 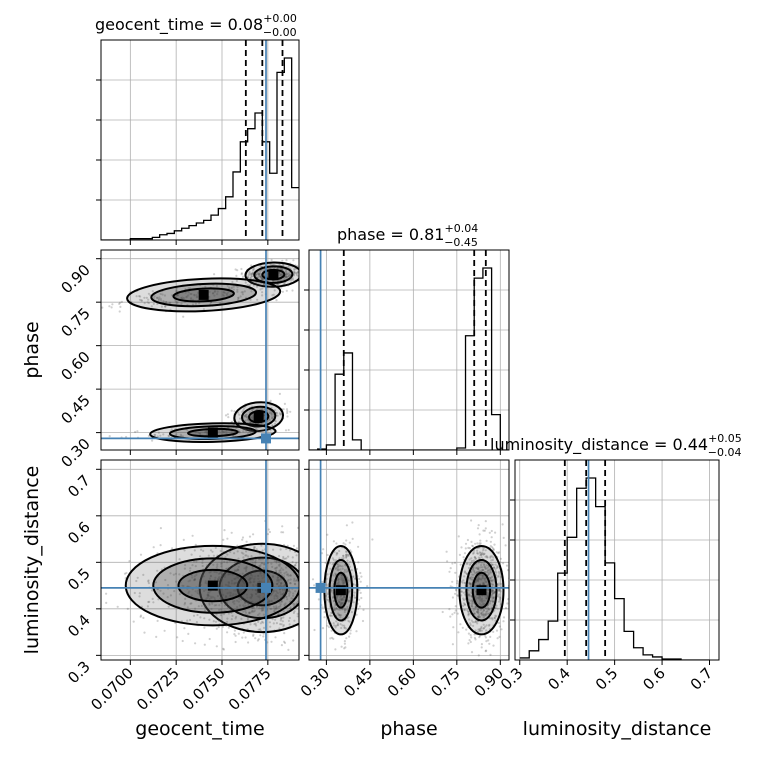 What do you see at coordinates (250, 689) in the screenshot?
I see `x-tick-label: 0.0775` at bounding box center [250, 689].